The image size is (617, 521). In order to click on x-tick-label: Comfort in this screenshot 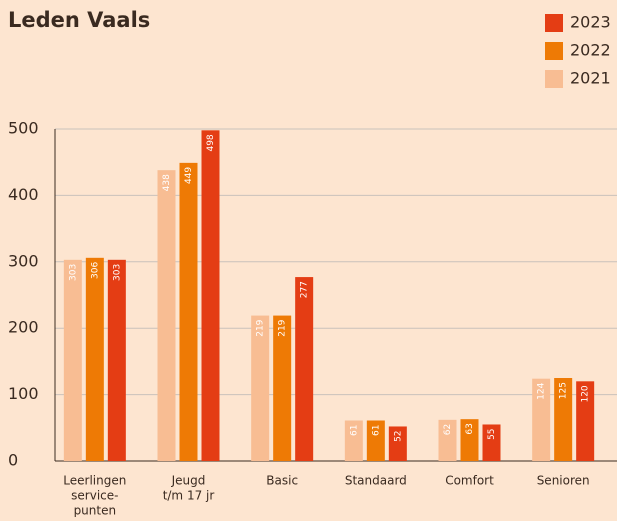, I will do `click(469, 481)`.